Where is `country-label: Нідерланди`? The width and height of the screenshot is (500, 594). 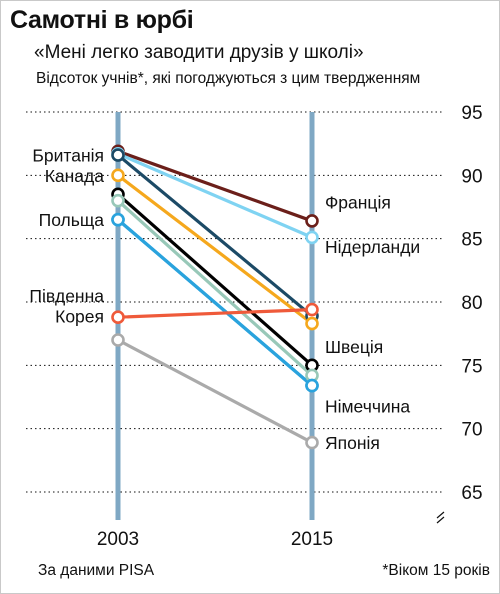 country-label: Нідерланди is located at coordinates (372, 247).